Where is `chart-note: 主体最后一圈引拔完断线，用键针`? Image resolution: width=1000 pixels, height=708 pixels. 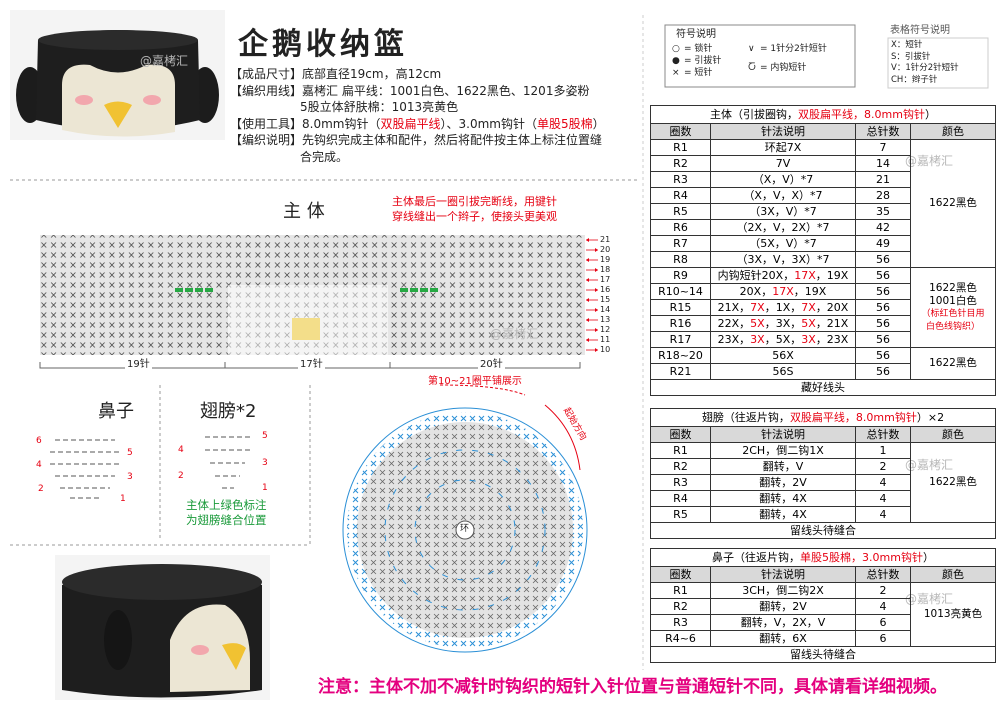 chart-note: 主体最后一圈引拔完断线，用键针 is located at coordinates (474, 201).